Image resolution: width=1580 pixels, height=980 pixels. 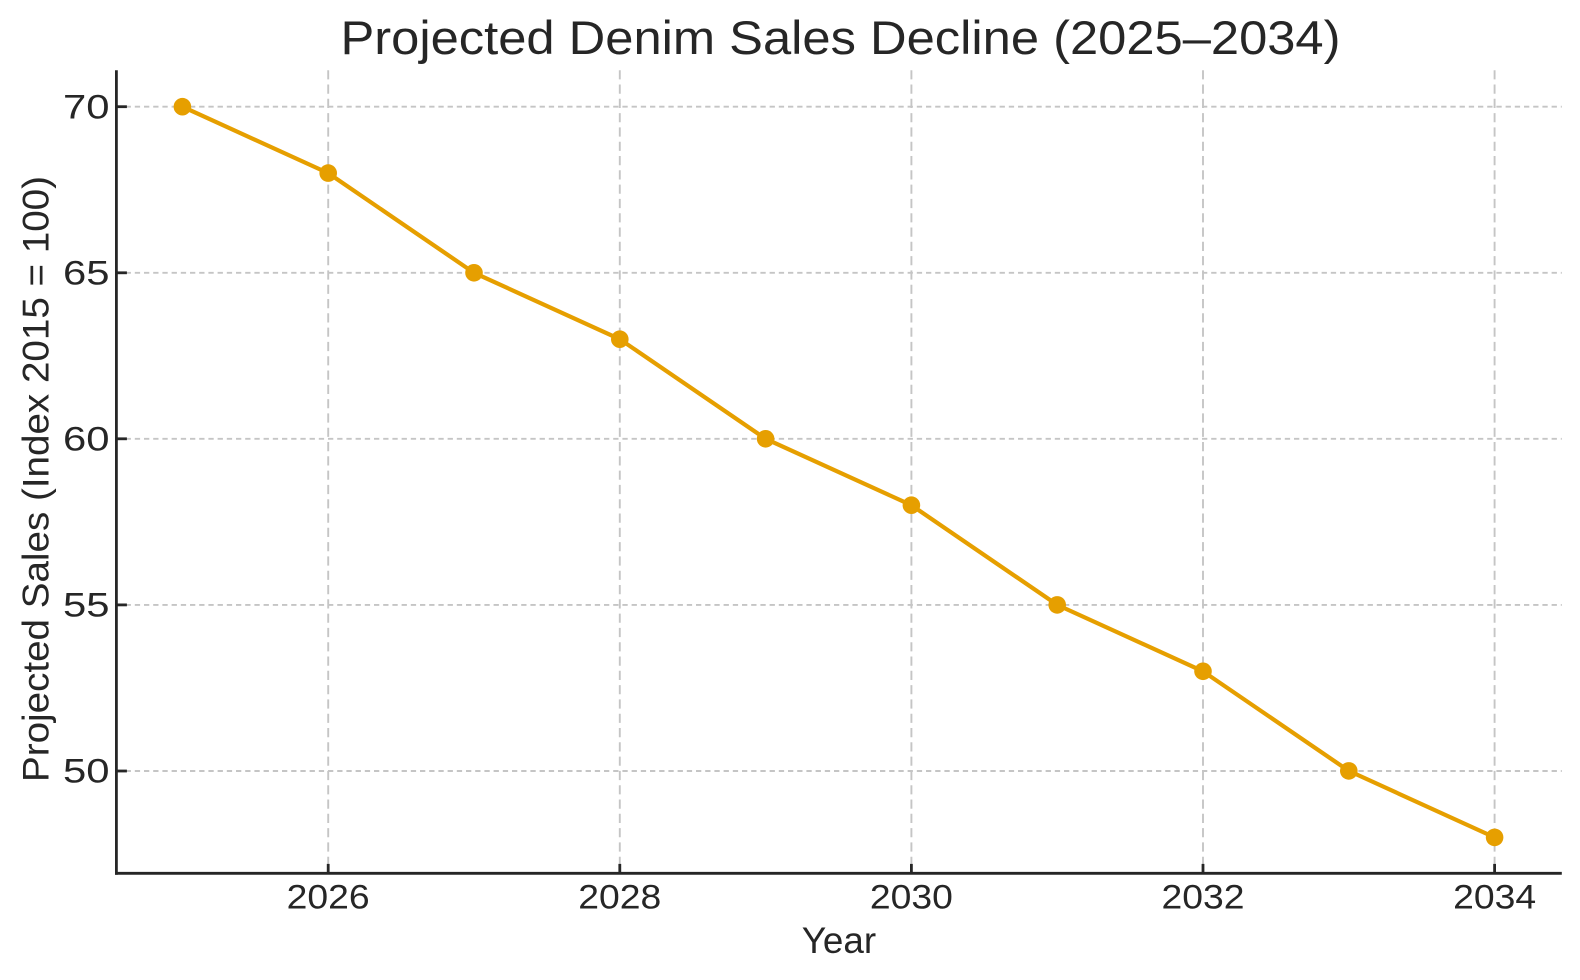 I want to click on svg-text: 2032, so click(x=1203, y=898).